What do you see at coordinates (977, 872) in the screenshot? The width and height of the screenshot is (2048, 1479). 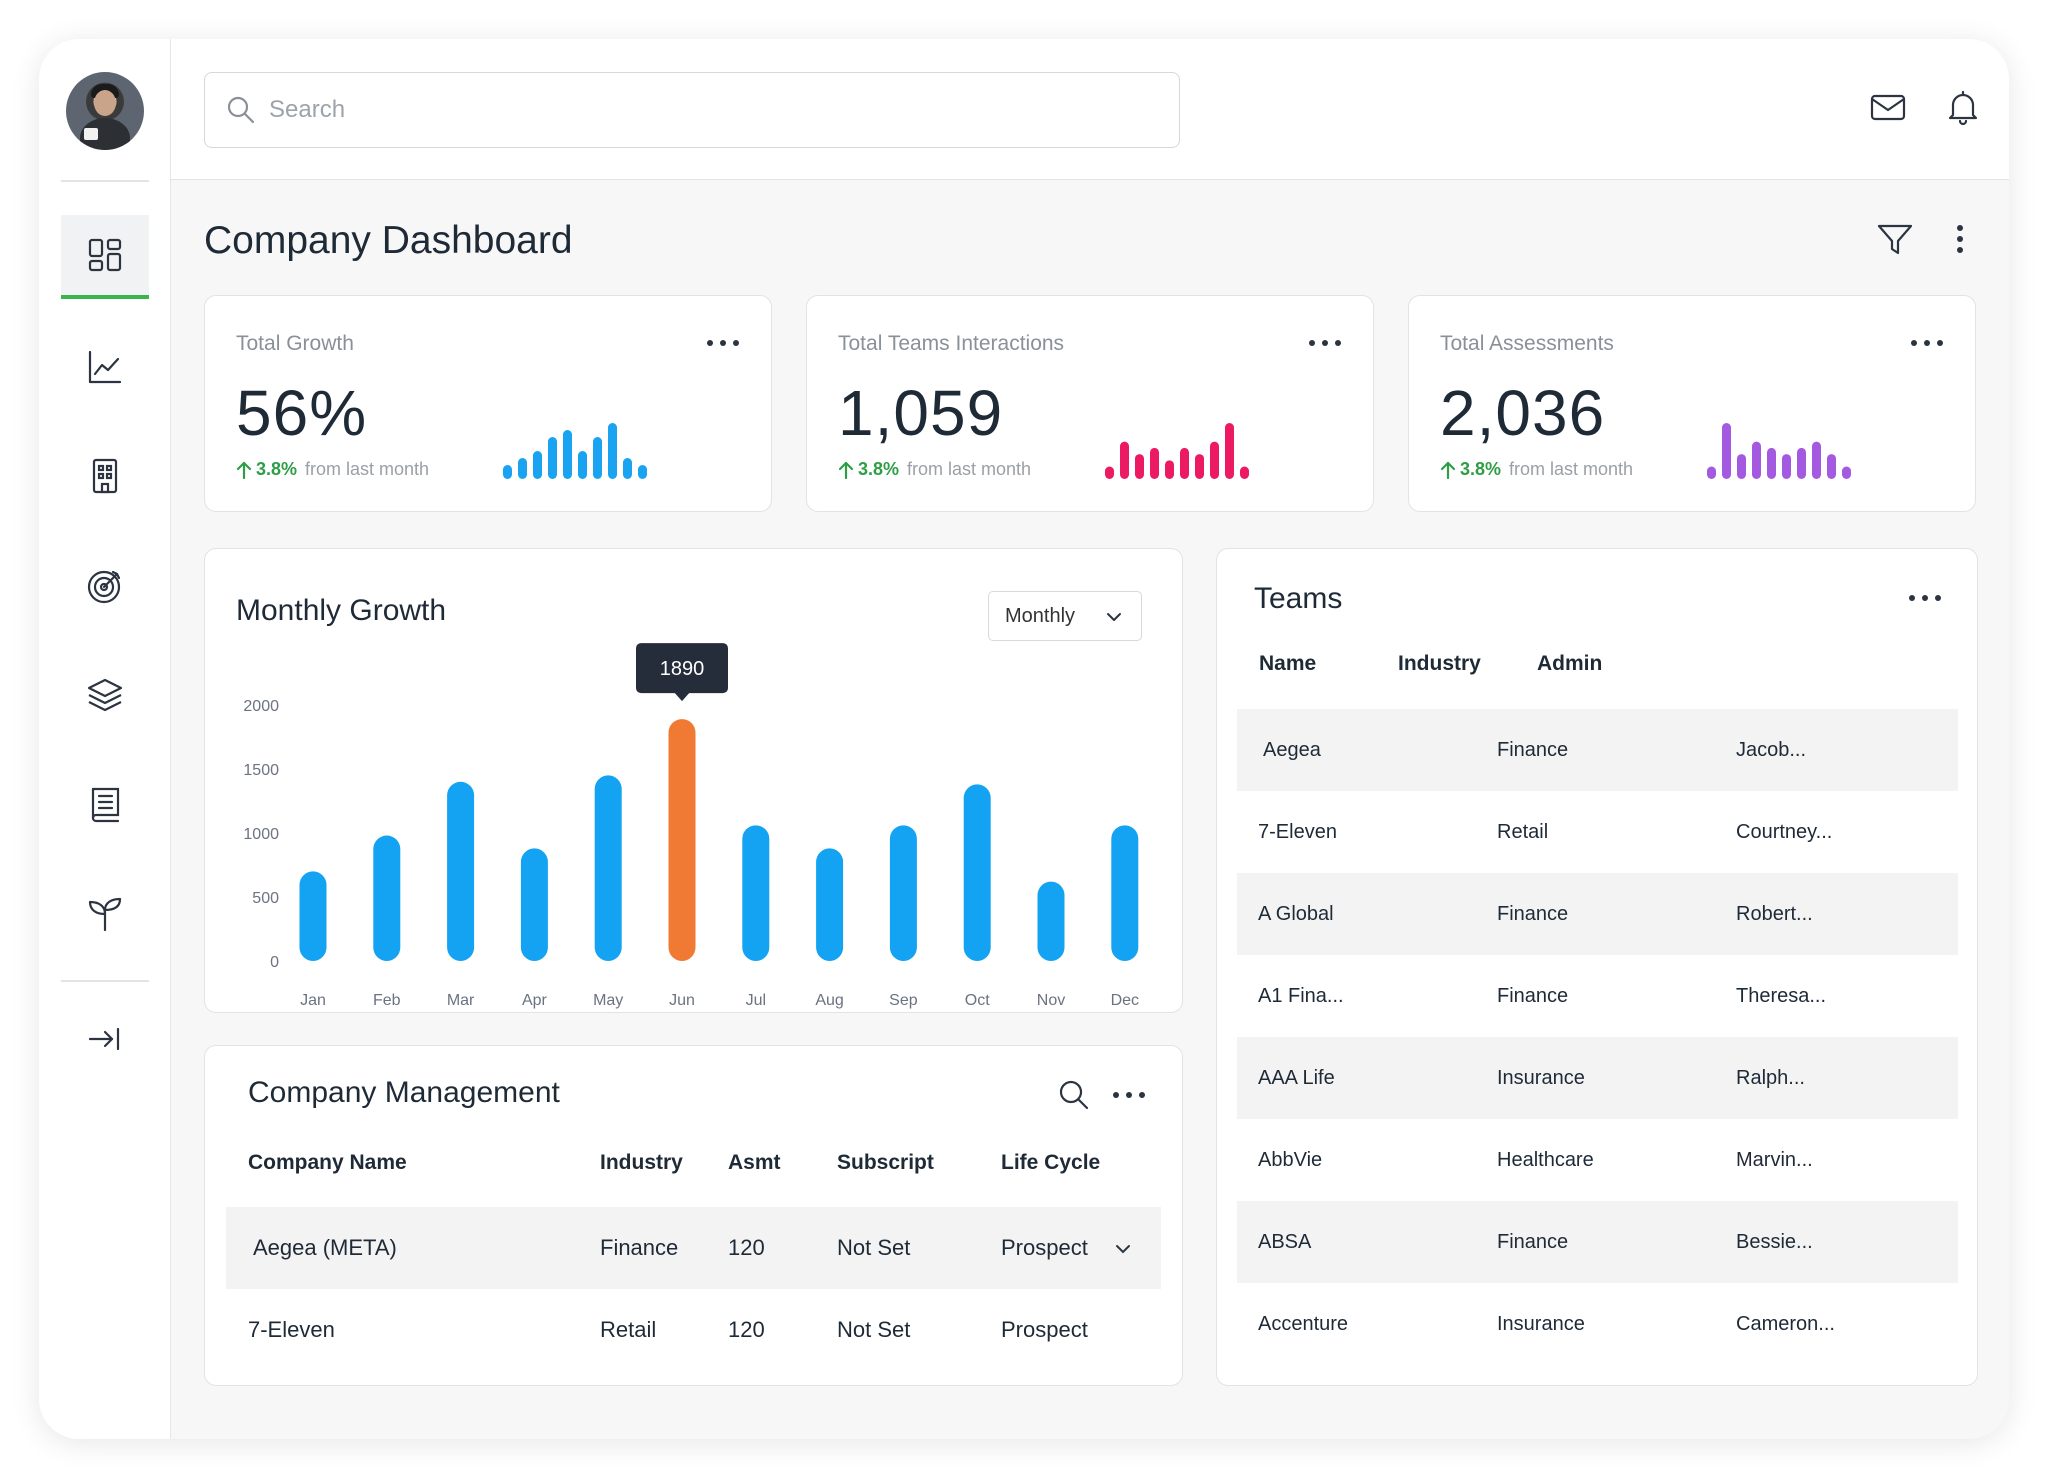 I see `chart-bar-oct` at bounding box center [977, 872].